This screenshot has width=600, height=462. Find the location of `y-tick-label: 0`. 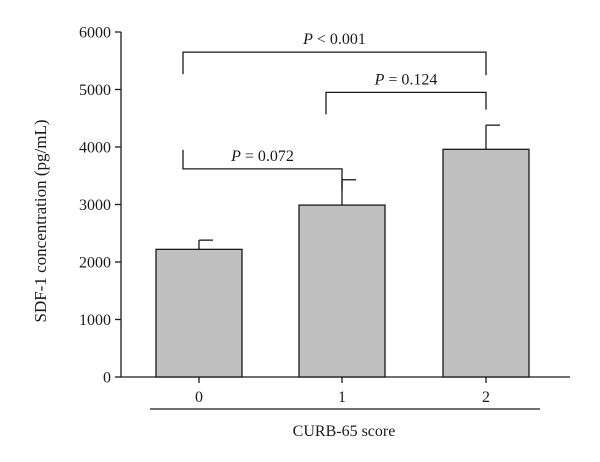

y-tick-label: 0 is located at coordinates (107, 378).